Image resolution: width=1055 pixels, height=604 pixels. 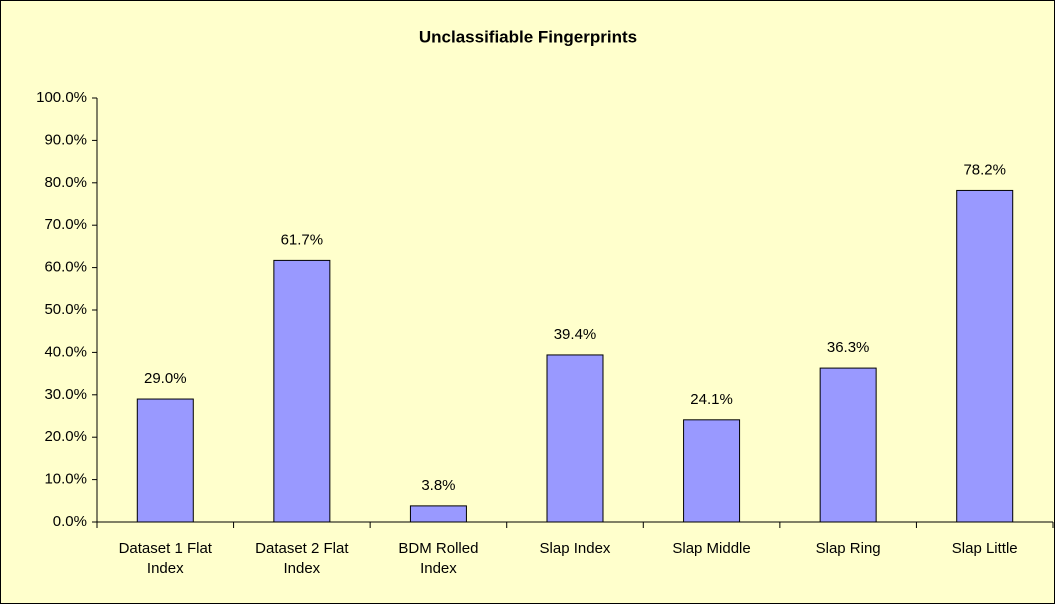 I want to click on y-tick-label: 70.0%, so click(x=65, y=224).